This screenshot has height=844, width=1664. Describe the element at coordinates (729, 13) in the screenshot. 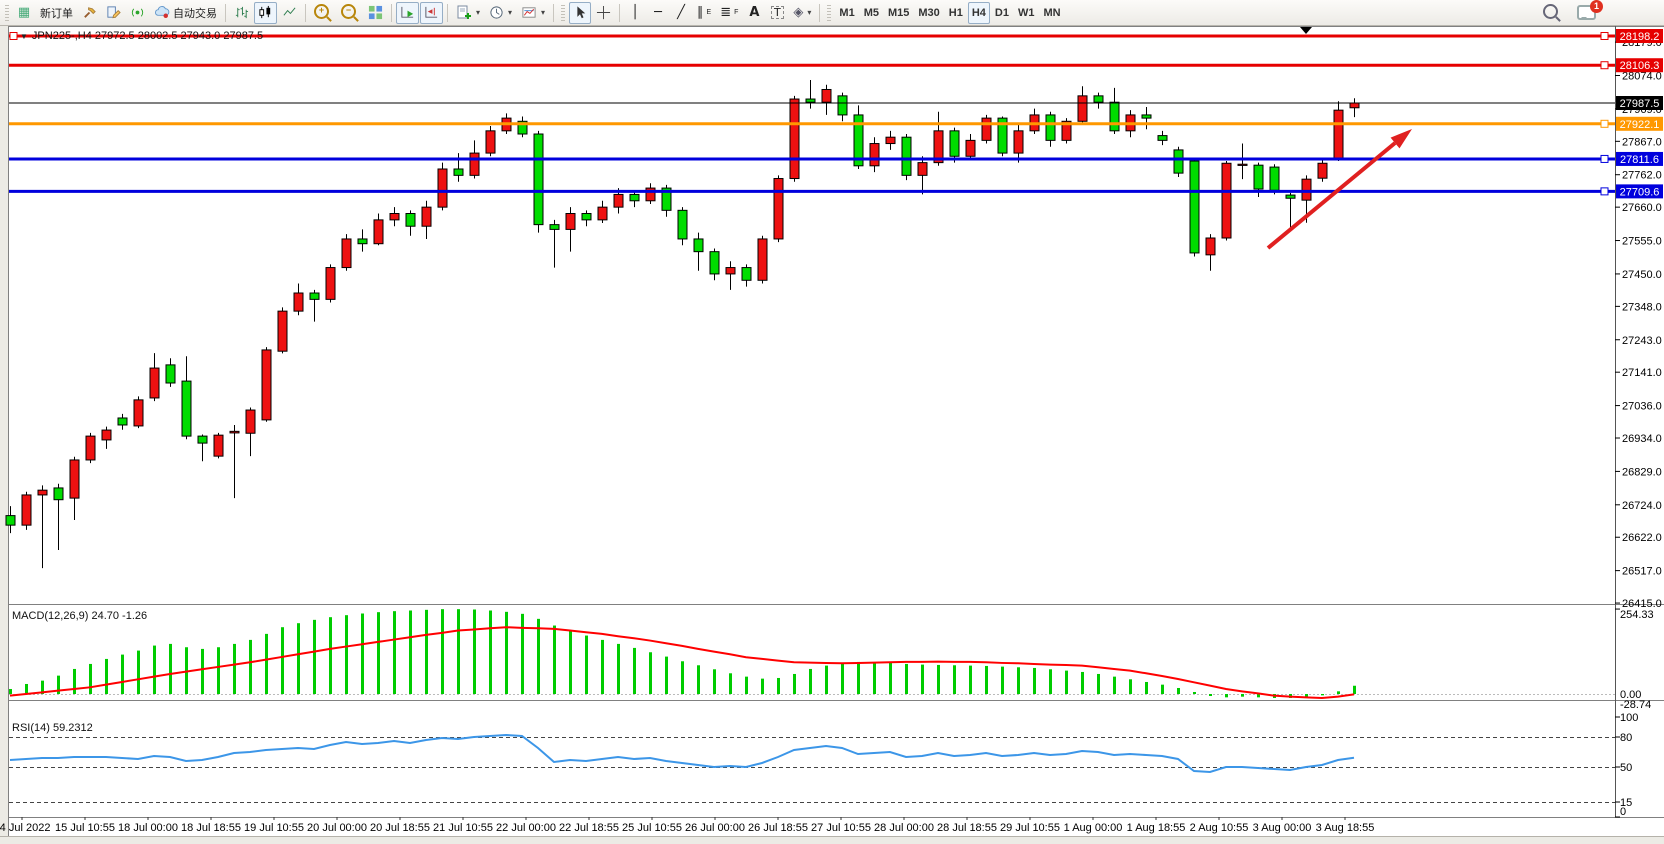

I see `fibonacci-tool-button: ≣ F` at that location.